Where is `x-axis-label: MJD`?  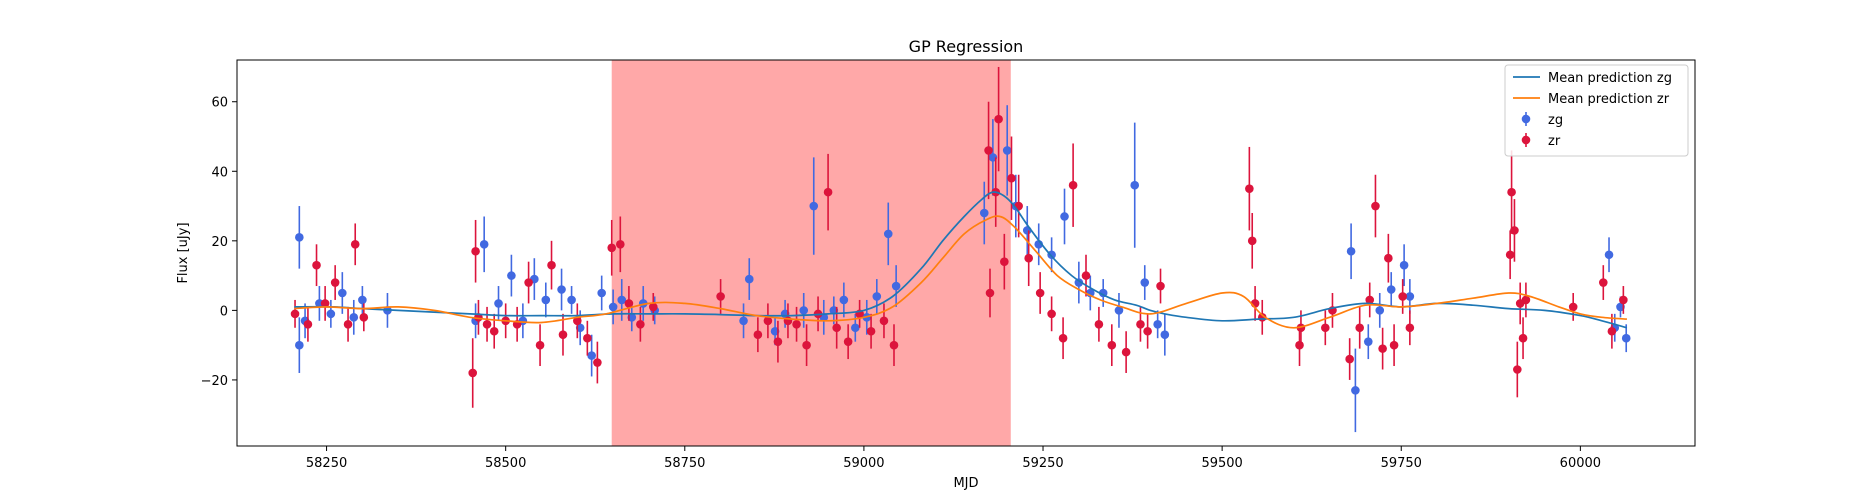 x-axis-label: MJD is located at coordinates (965, 483).